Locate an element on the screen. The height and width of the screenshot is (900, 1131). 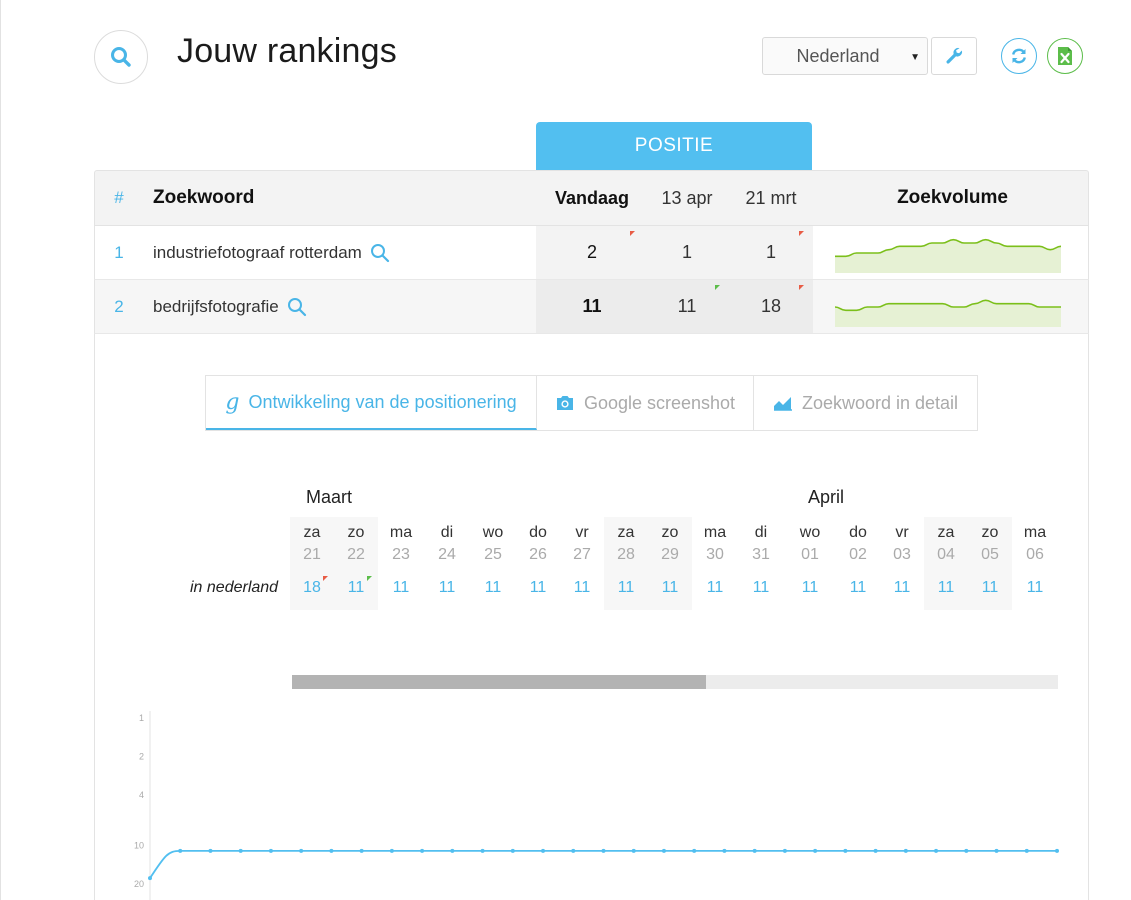
table-row: 2 bedrijfsfotografie 11 11 18 is located at coordinates (591, 307).